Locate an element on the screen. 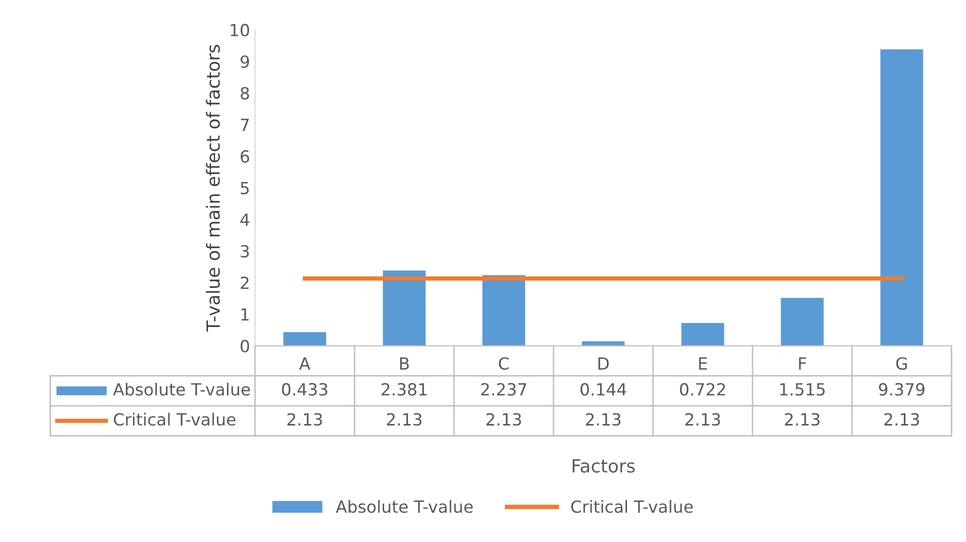  y-tick-label: 8 is located at coordinates (245, 93).